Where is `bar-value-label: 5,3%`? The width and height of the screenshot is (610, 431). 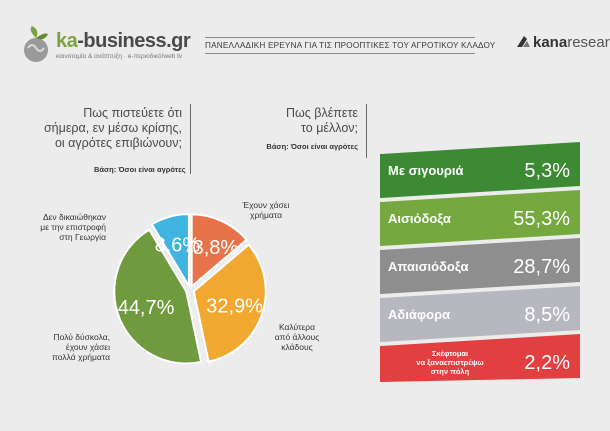
bar-value-label: 5,3% is located at coordinates (547, 171).